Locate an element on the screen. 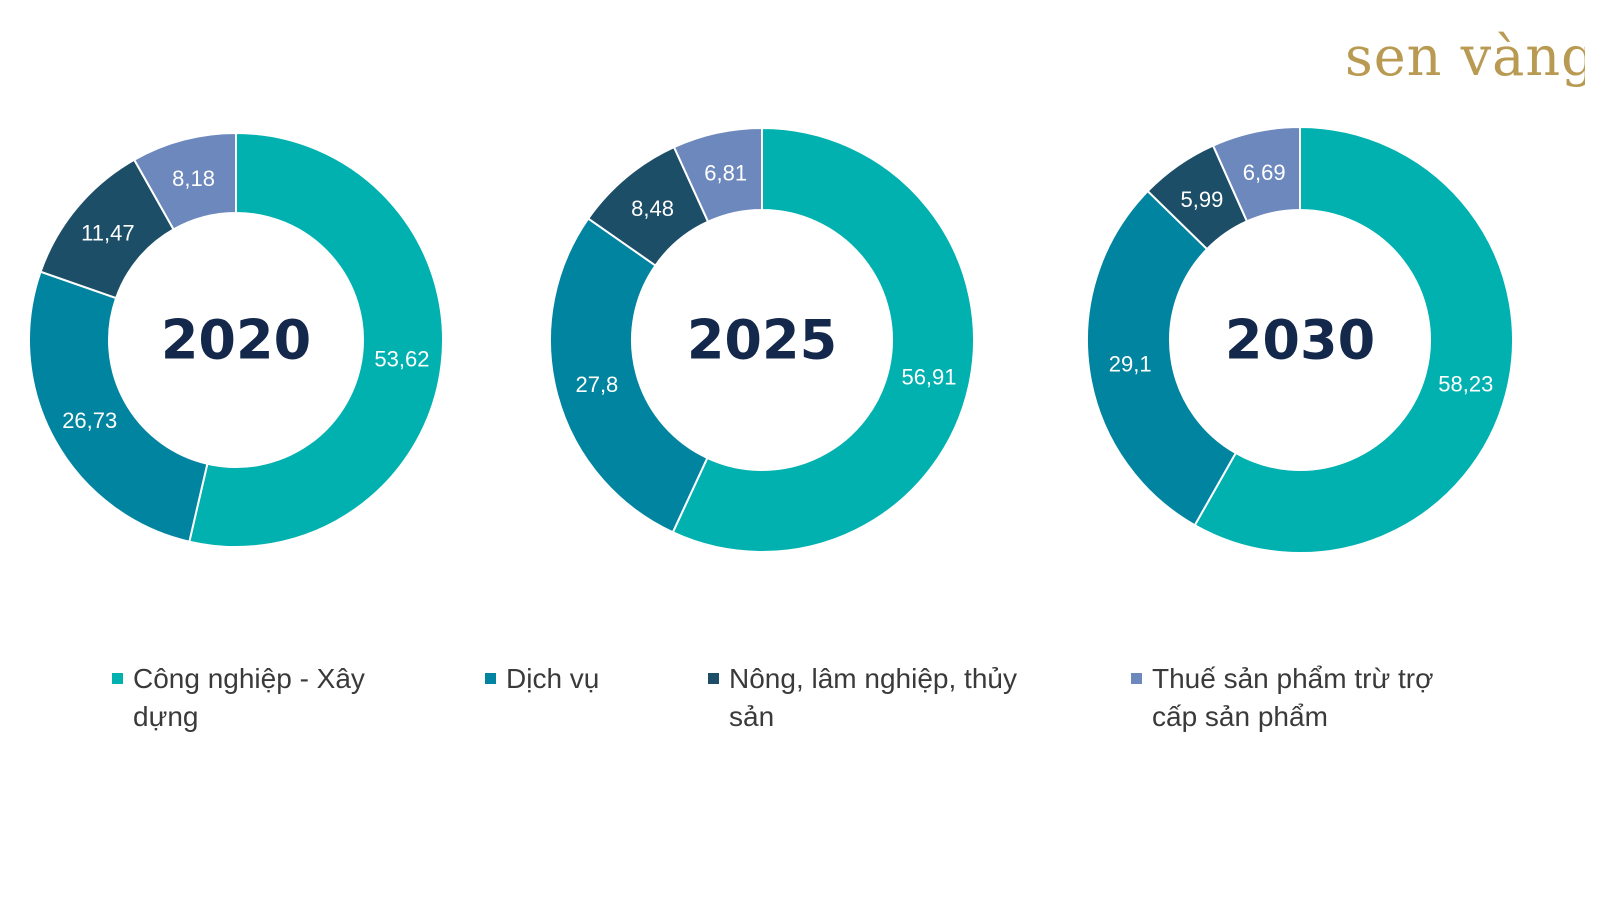 This screenshot has width=1600, height=900. slice-2030-services is located at coordinates (1161, 358).